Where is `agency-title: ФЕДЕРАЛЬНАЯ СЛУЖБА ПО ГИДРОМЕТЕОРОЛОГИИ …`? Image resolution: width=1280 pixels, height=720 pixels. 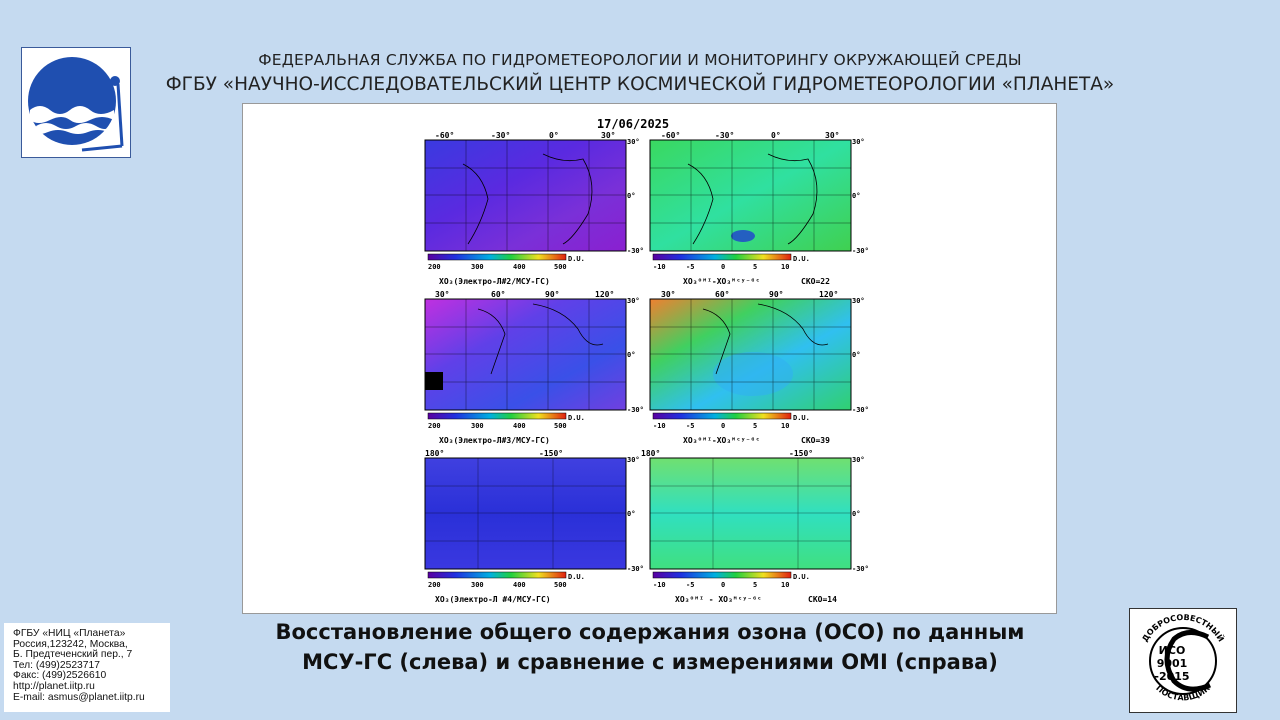
agency-title: ФЕДЕРАЛЬНАЯ СЛУЖБА ПО ГИДРОМЕТЕОРОЛОГИИ … is located at coordinates (640, 60).